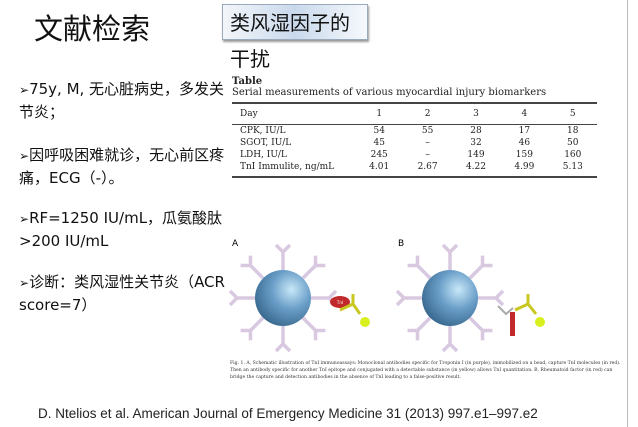  What do you see at coordinates (427, 114) in the screenshot?
I see `header-cell: 2` at bounding box center [427, 114].